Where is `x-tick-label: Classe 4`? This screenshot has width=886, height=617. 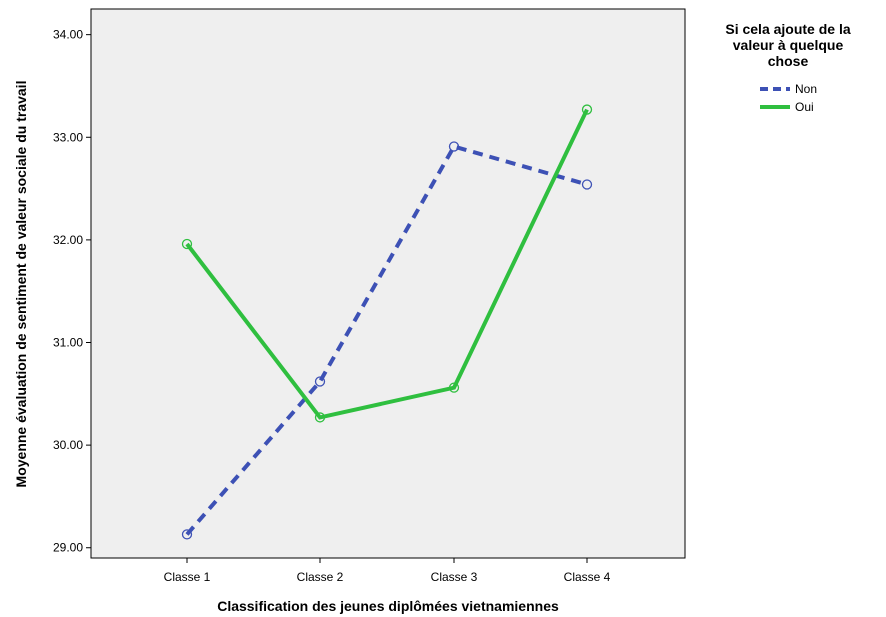 x-tick-label: Classe 4 is located at coordinates (587, 577).